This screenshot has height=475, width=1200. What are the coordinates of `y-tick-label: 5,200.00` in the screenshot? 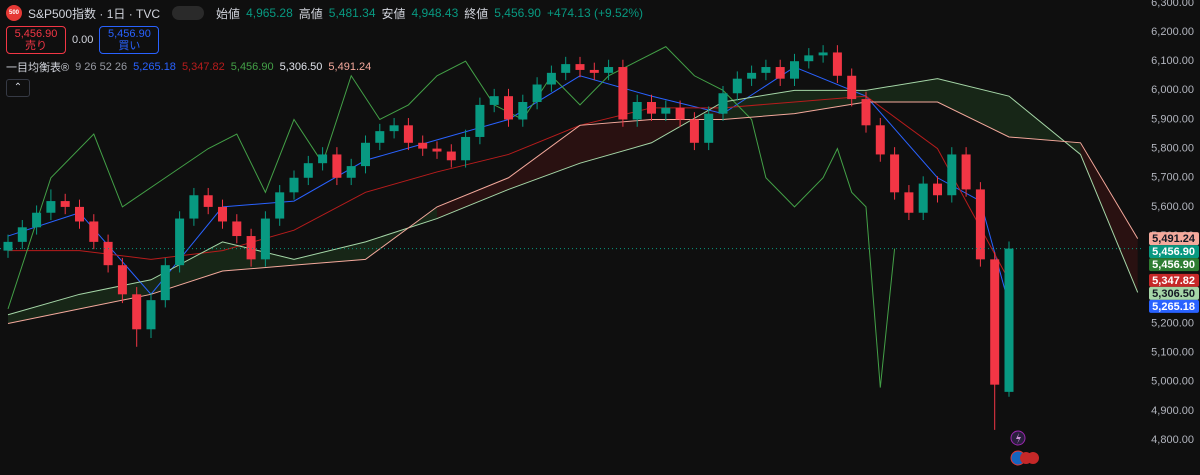 It's located at (1172, 323).